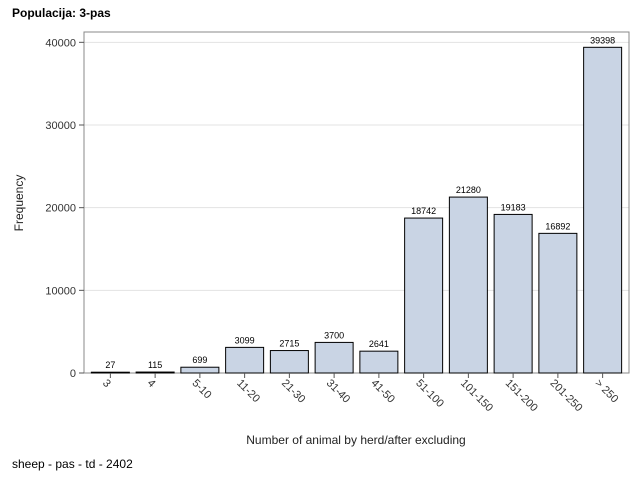 Image resolution: width=640 pixels, height=480 pixels. I want to click on data-label: 21280, so click(468, 190).